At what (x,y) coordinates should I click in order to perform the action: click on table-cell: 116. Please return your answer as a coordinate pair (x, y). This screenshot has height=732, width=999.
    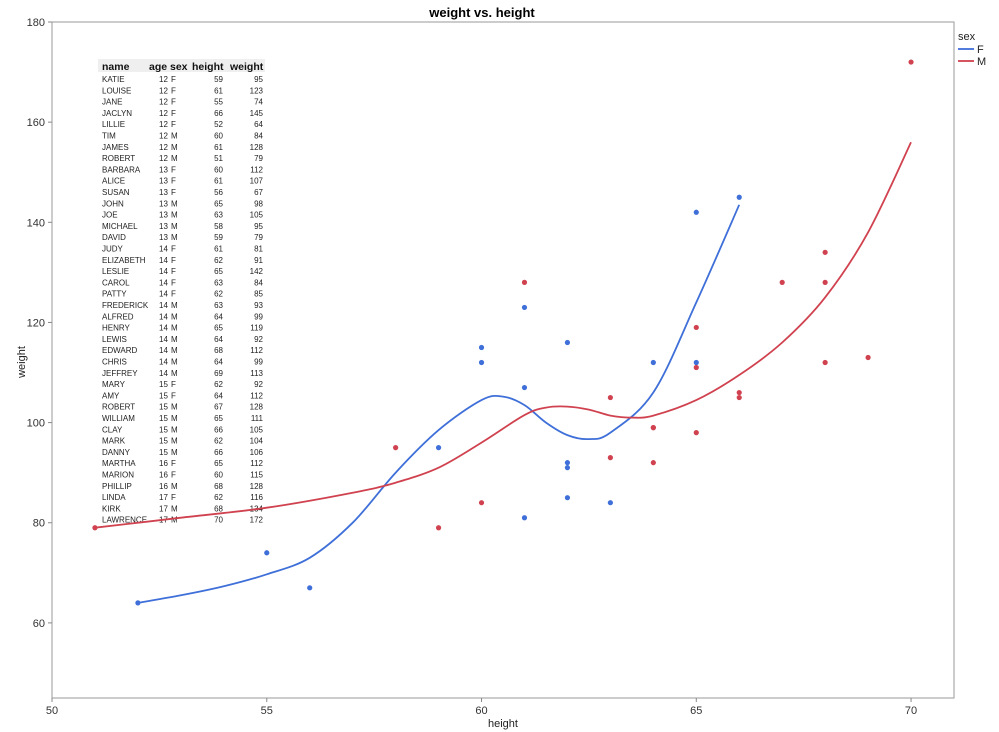
    Looking at the image, I should click on (256, 497).